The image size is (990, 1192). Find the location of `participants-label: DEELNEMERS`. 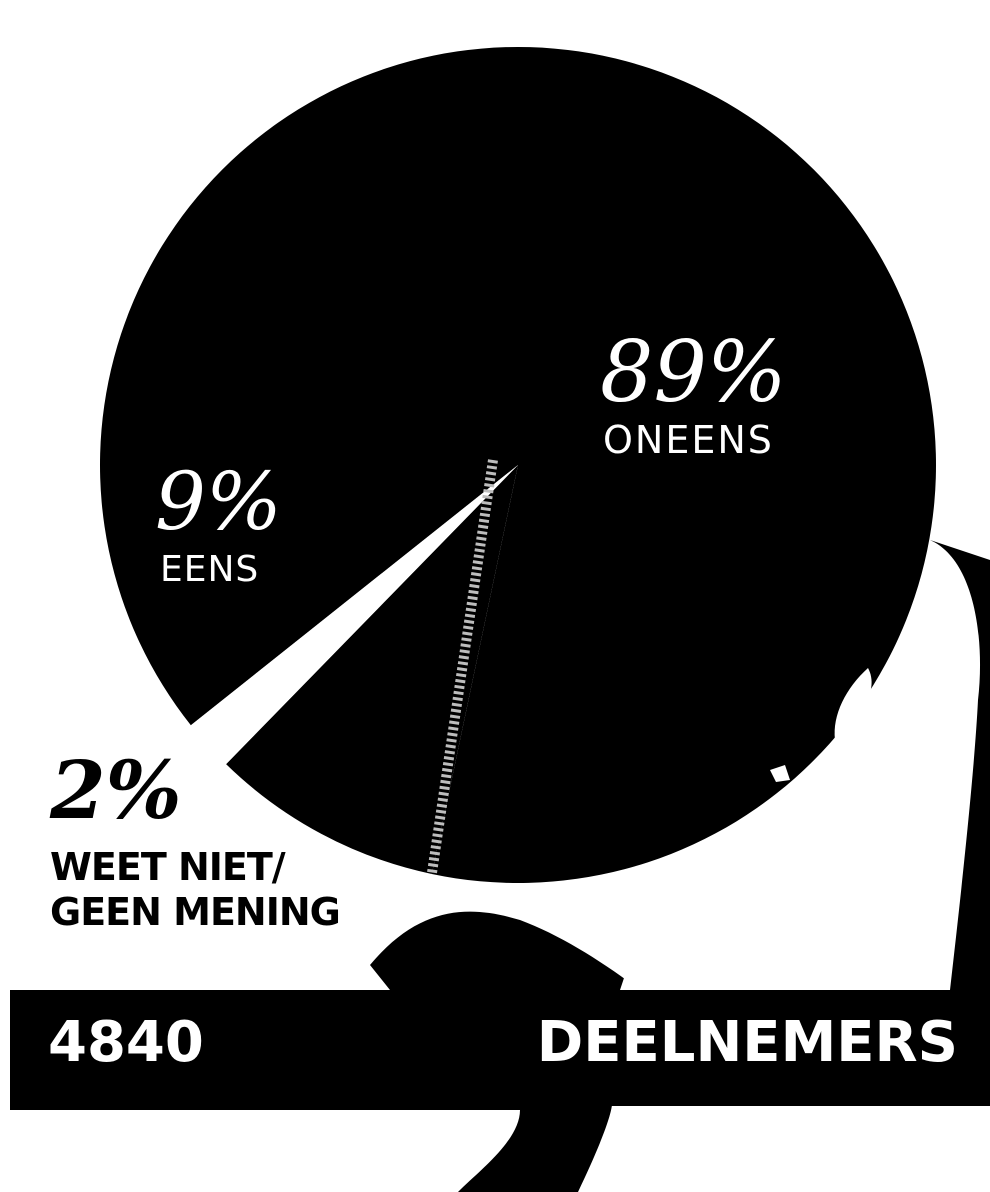

participants-label: DEELNEMERS is located at coordinates (747, 1042).